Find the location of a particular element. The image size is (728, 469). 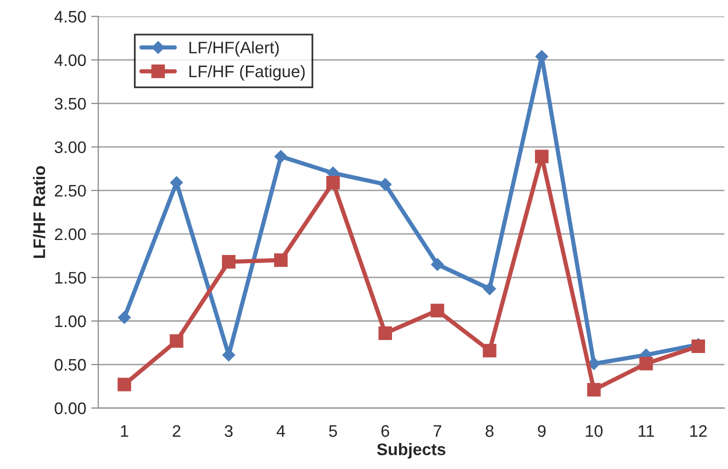

x-axis-title: Subjects is located at coordinates (411, 451).